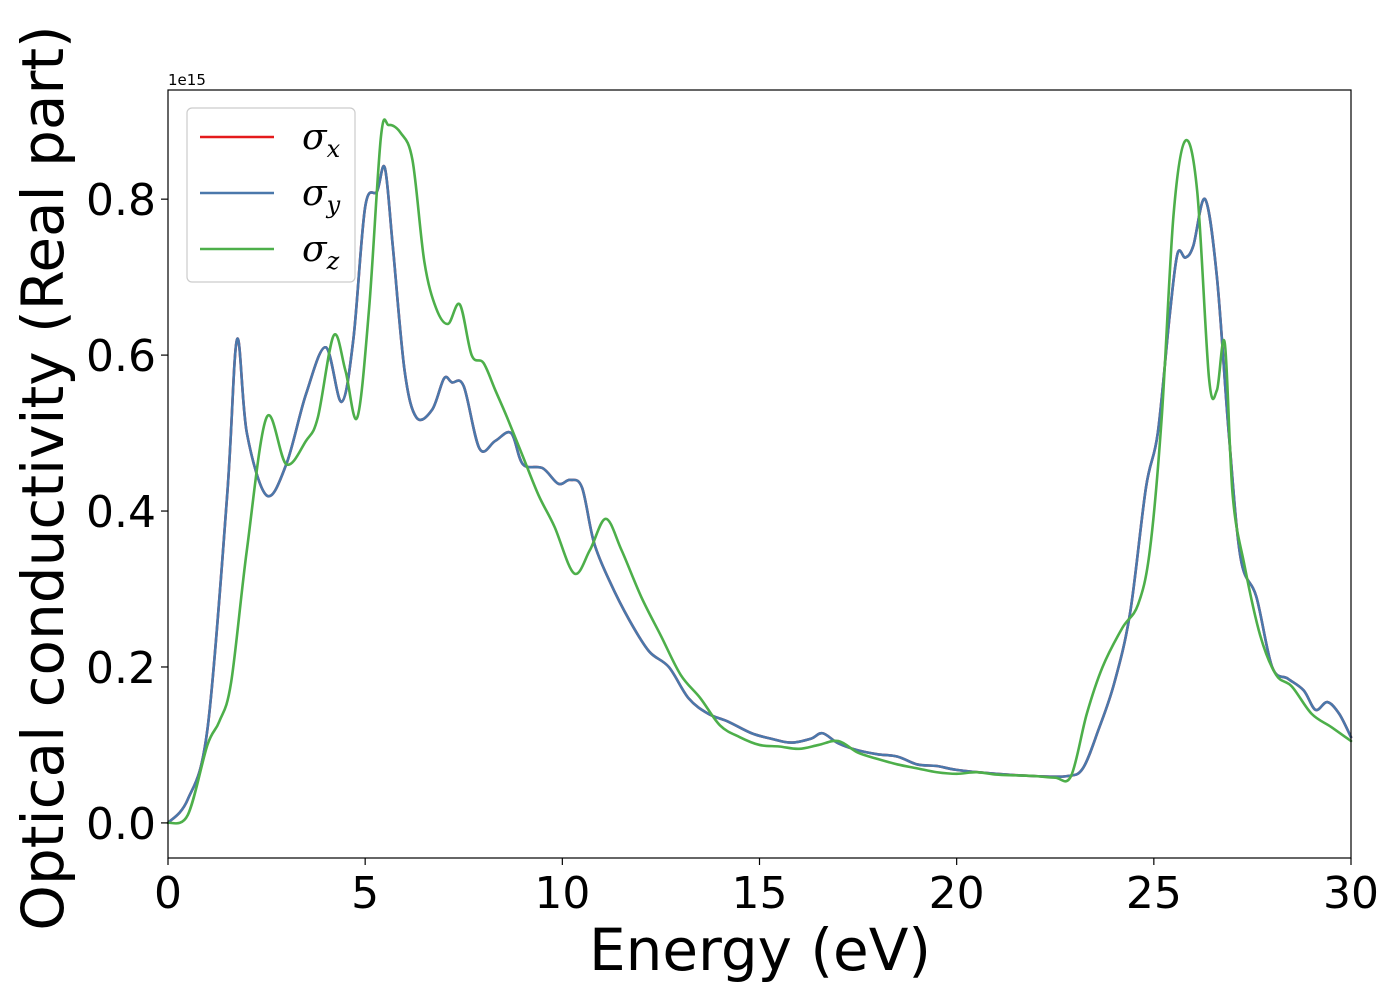 Image resolution: width=1400 pixels, height=1000 pixels. What do you see at coordinates (121, 200) in the screenshot?
I see `y-tick-label: 0.8` at bounding box center [121, 200].